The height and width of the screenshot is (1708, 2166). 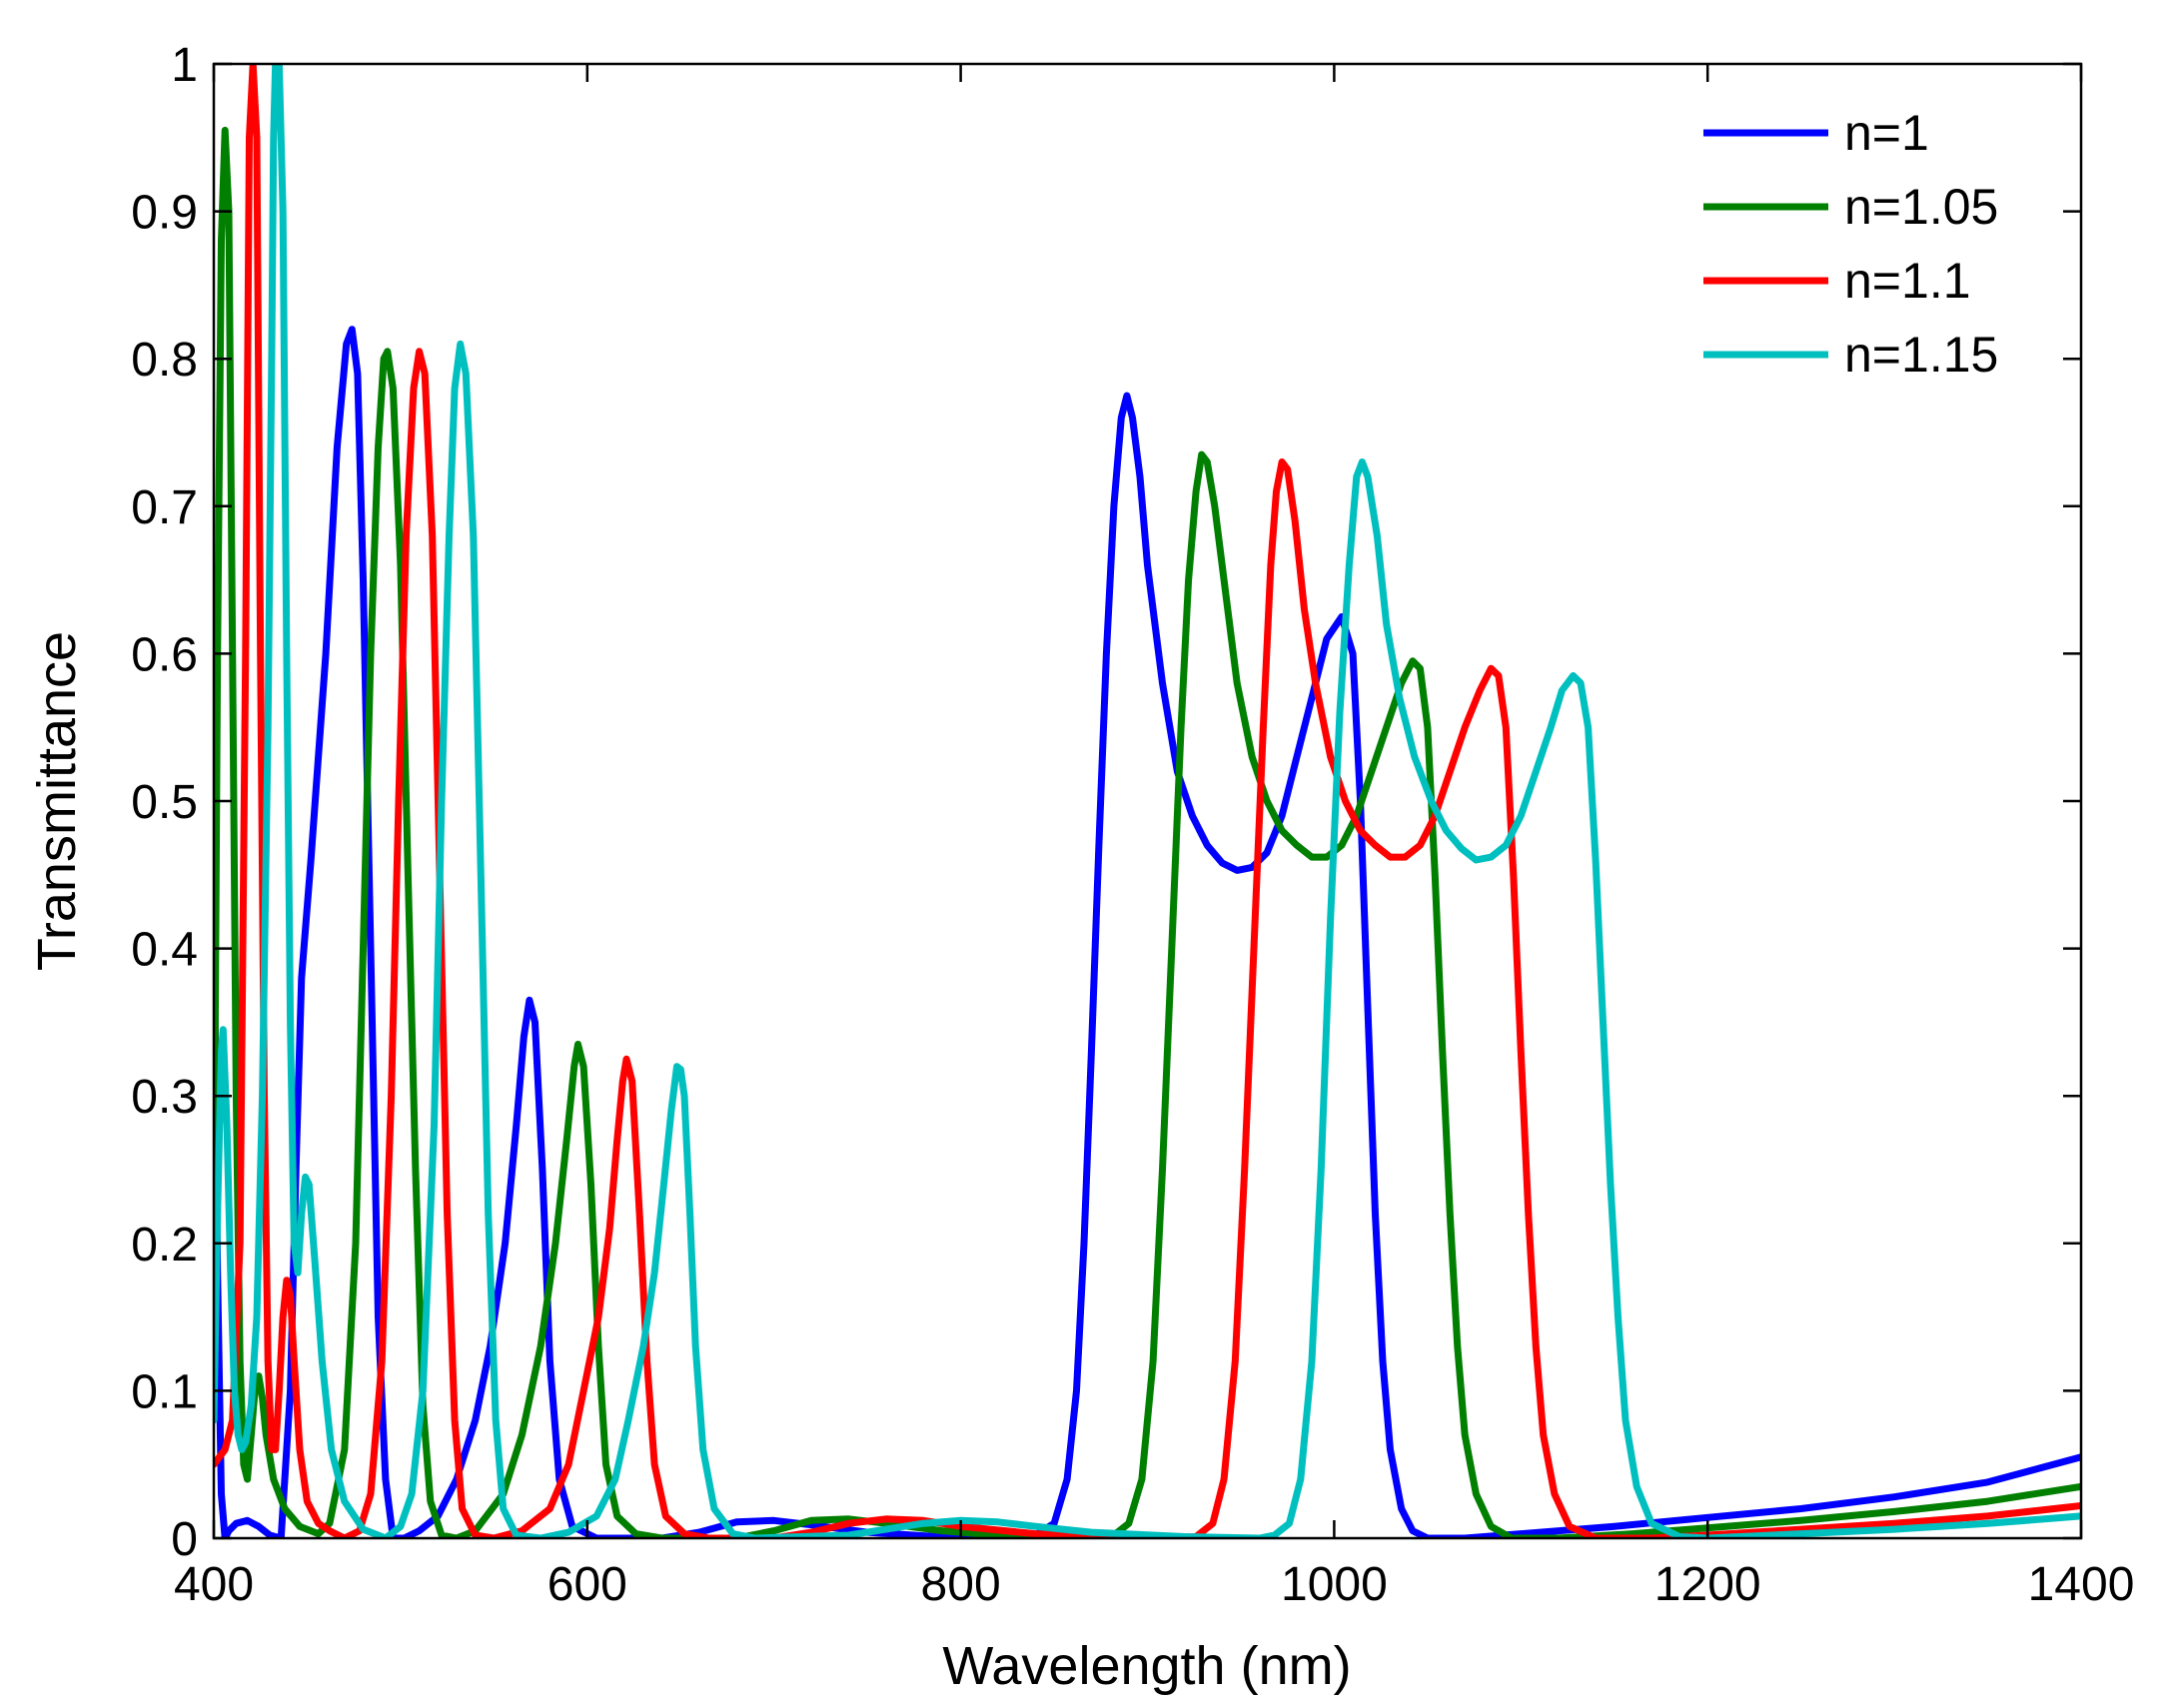 What do you see at coordinates (1907, 281) in the screenshot?
I see `legend-label-3: n=1.1` at bounding box center [1907, 281].